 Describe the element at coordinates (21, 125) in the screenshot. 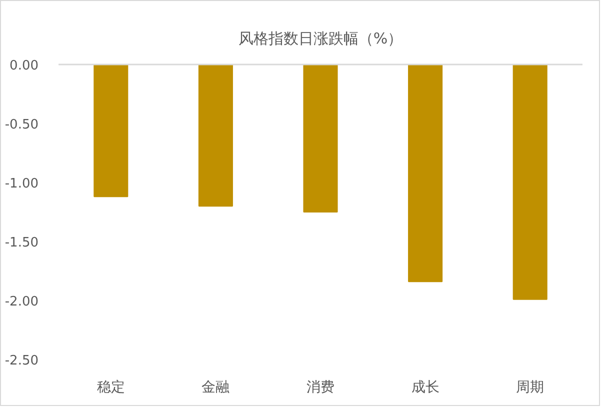

I see `y-tick-label: -0.50` at that location.